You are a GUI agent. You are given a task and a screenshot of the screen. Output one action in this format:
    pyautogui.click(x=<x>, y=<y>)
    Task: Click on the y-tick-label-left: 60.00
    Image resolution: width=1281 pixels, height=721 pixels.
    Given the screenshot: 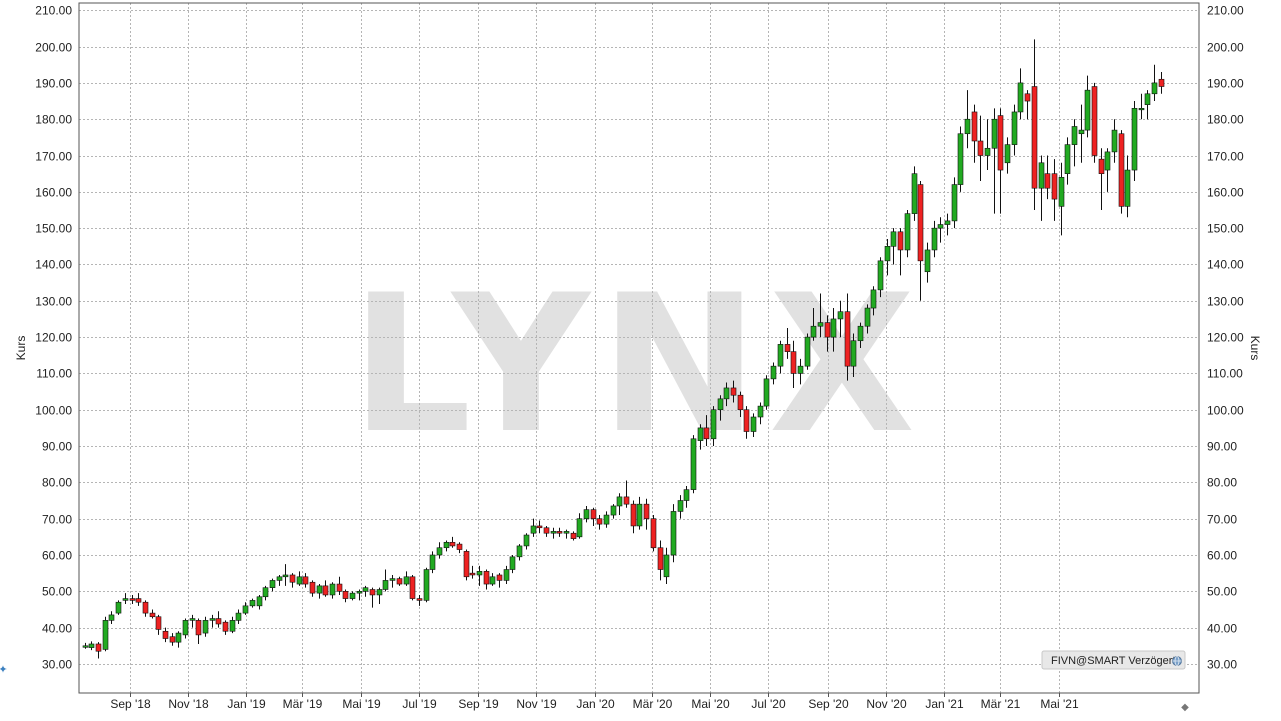 What is the action you would take?
    pyautogui.click(x=57, y=556)
    